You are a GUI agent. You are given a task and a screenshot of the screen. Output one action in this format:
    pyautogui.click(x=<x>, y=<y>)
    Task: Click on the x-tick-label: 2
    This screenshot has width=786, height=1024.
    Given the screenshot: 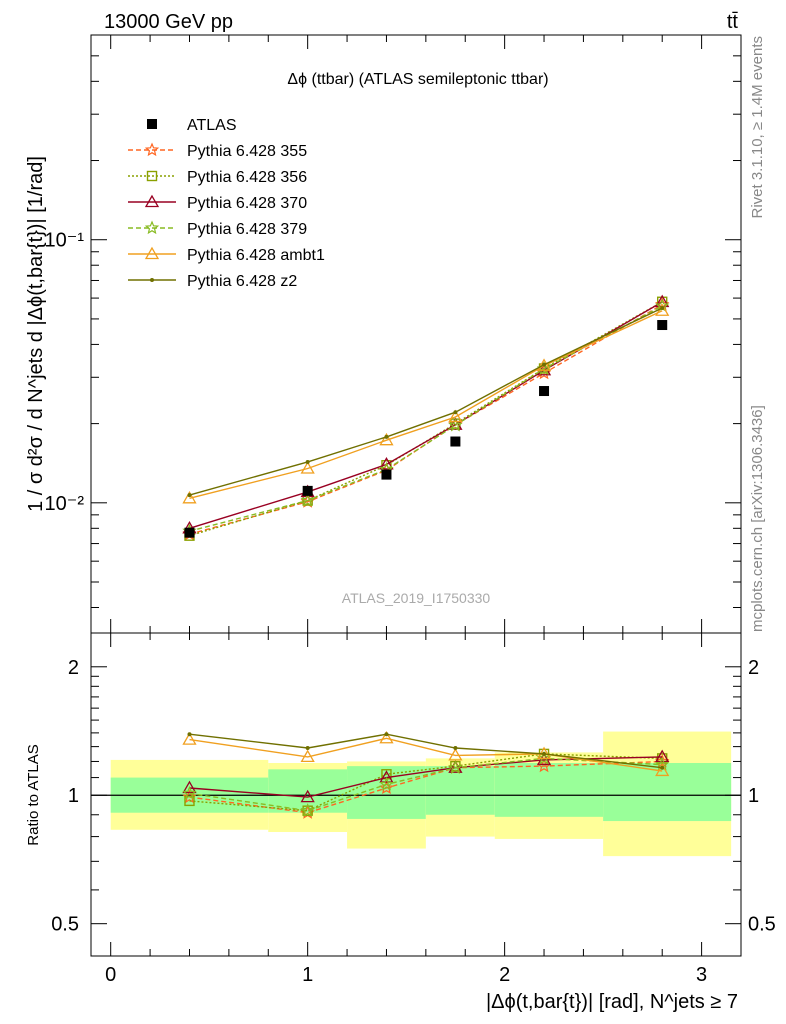 What is the action you would take?
    pyautogui.click(x=504, y=975)
    